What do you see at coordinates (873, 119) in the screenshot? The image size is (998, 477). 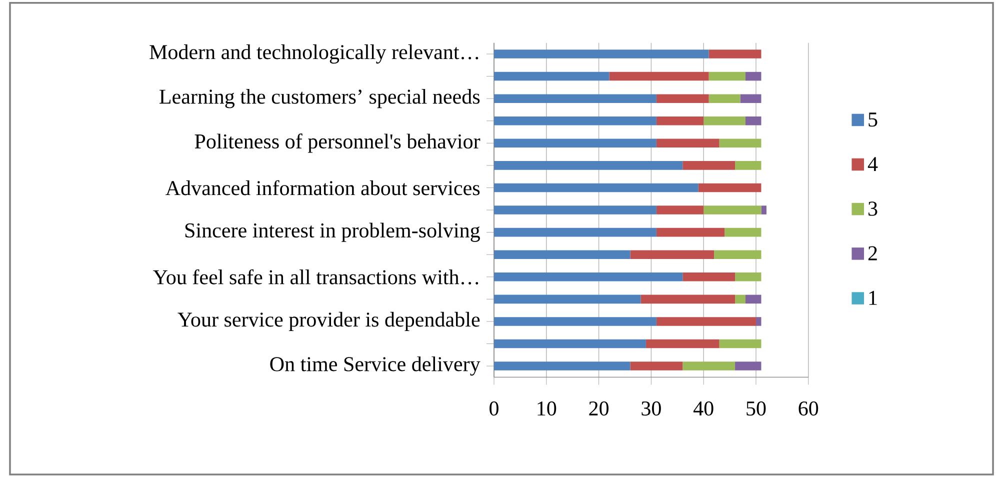 I see `legend-label: 5` at bounding box center [873, 119].